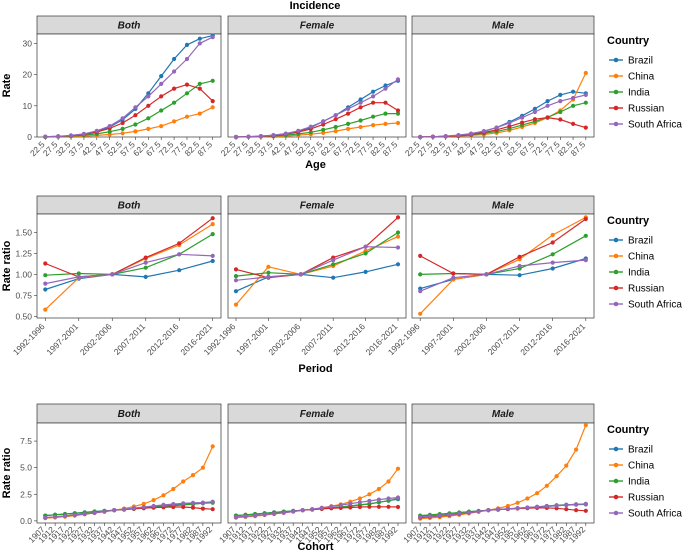  I want to click on panel-area, so click(503, 85).